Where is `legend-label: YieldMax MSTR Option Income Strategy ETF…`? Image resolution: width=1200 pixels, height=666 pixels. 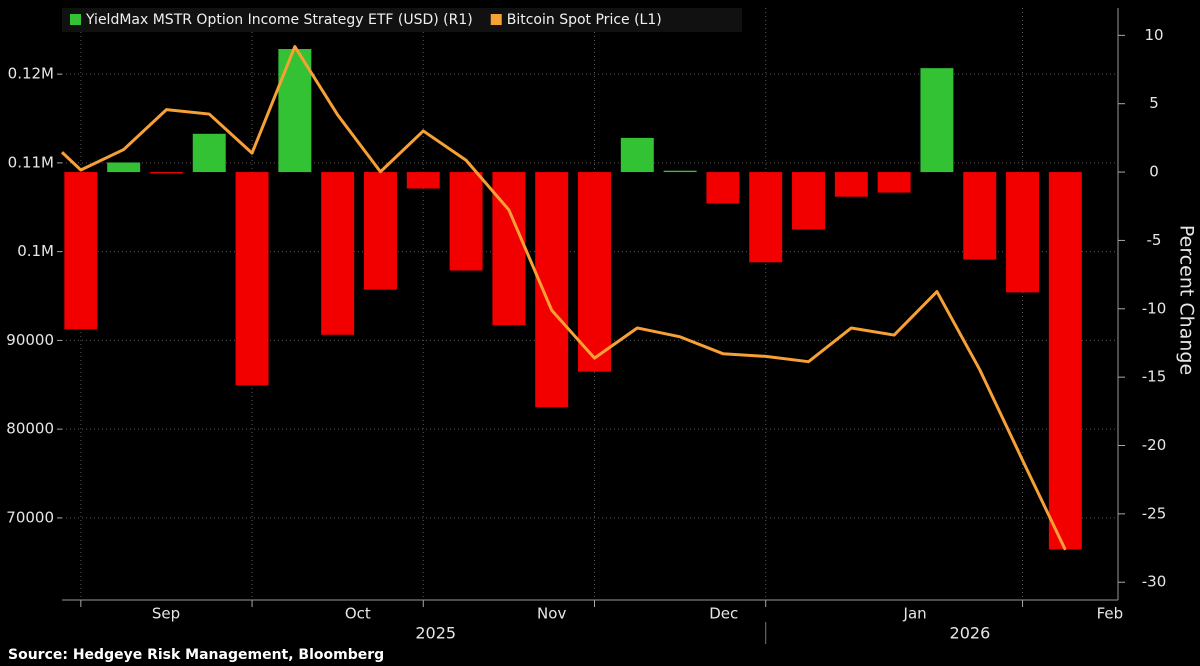 legend-label: YieldMax MSTR Option Income Strategy ETF… is located at coordinates (279, 20).